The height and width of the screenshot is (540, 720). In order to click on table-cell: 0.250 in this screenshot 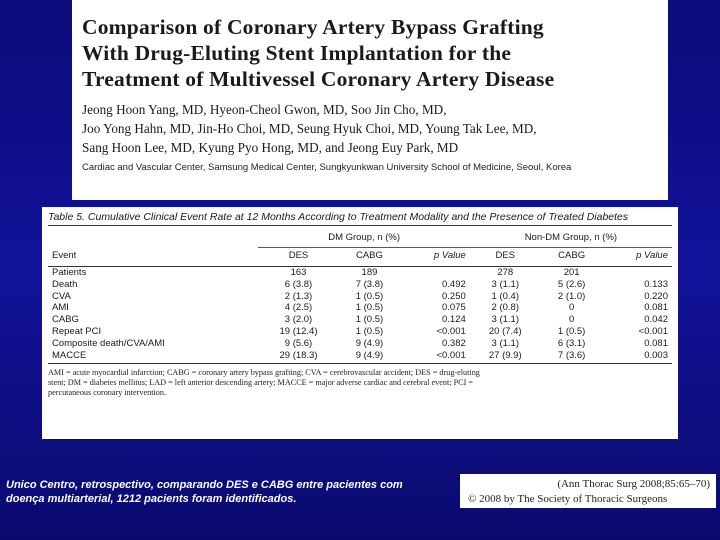, I will do `click(454, 296)`.